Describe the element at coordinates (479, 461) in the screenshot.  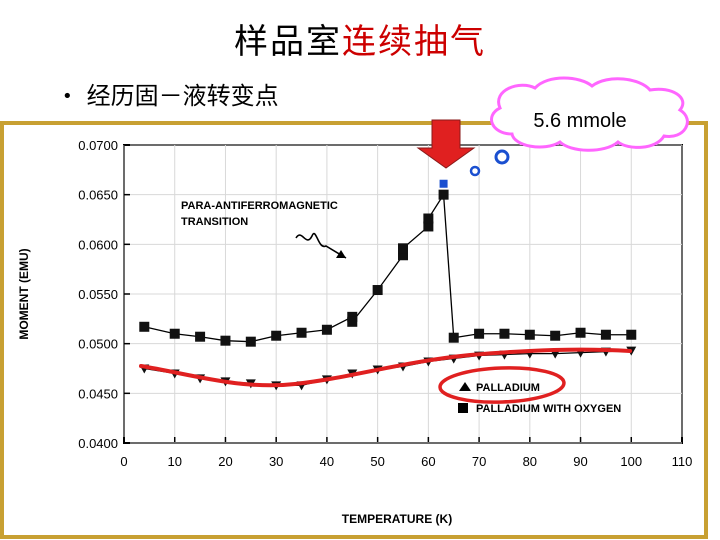
I see `x-tick-label: 70` at that location.